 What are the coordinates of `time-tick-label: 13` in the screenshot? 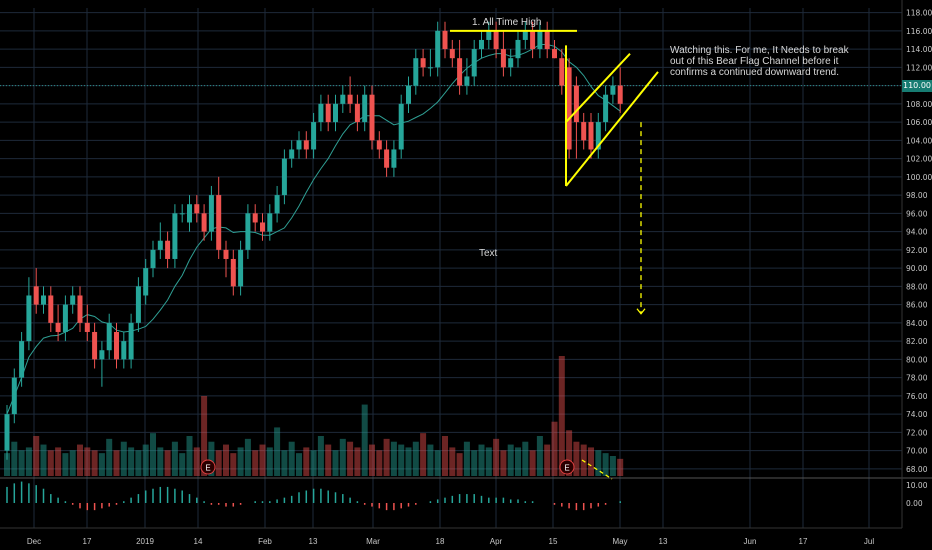 It's located at (313, 541).